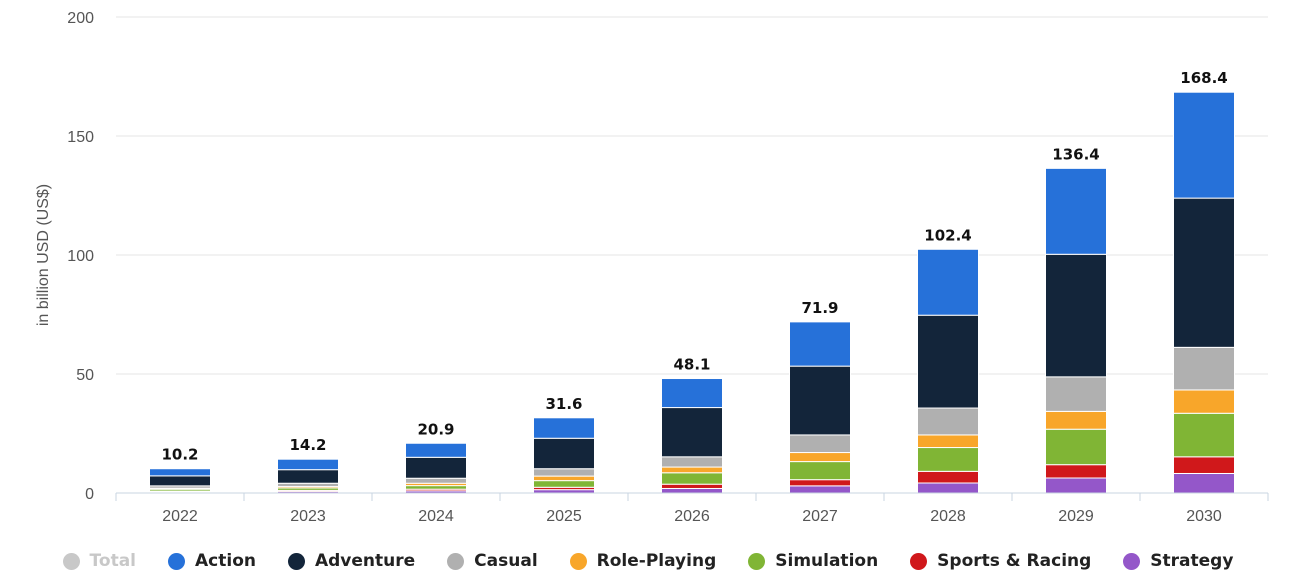 This screenshot has height=580, width=1296. I want to click on bar-sports-racing-2026, so click(692, 486).